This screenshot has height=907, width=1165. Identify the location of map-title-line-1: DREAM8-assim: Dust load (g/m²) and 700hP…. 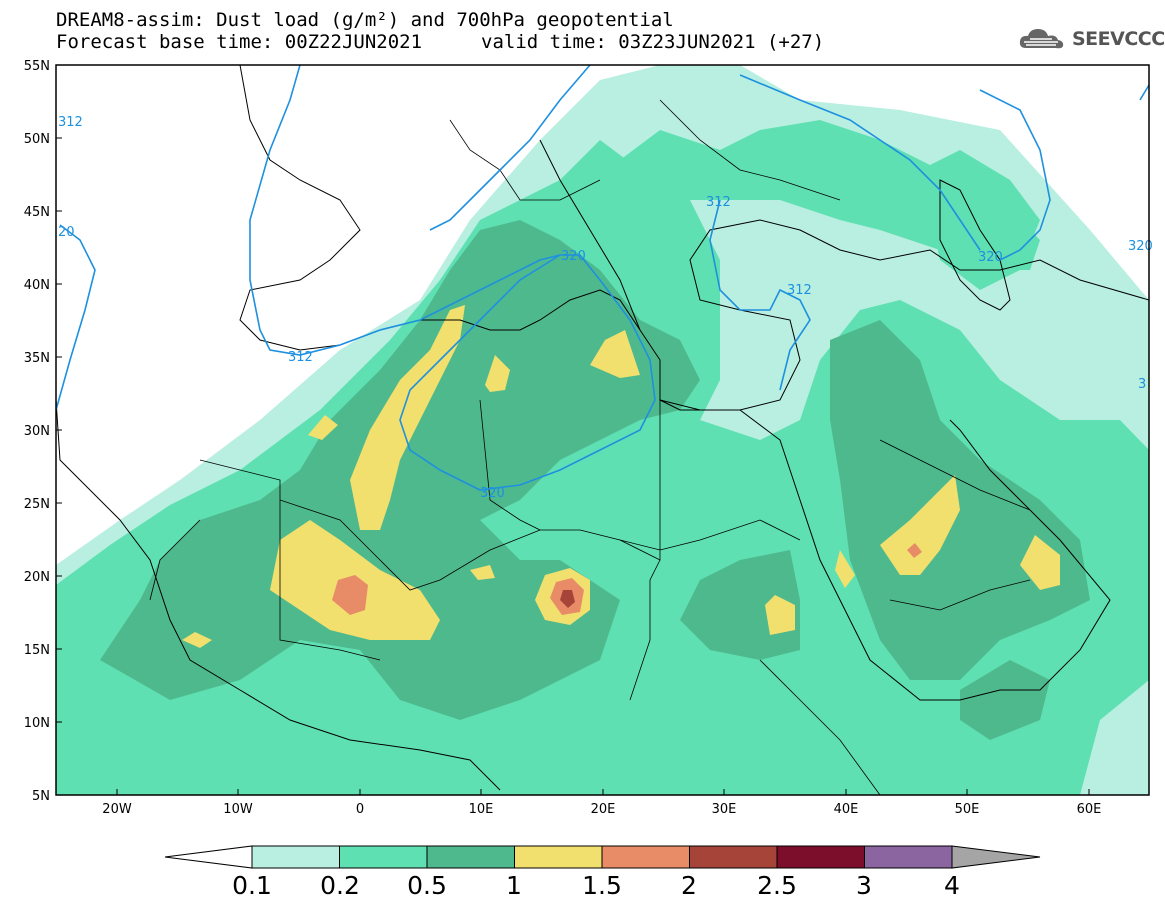
(365, 20).